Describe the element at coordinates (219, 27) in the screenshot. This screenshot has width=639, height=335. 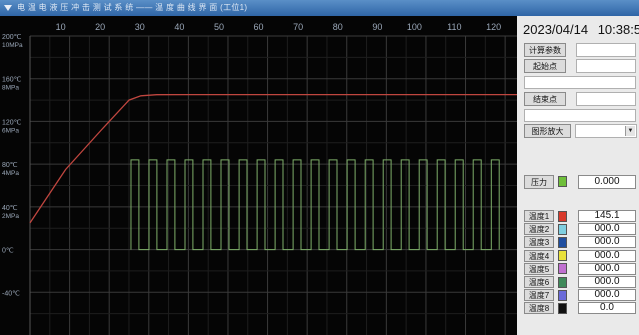
I see `x-tick-label: 50` at that location.